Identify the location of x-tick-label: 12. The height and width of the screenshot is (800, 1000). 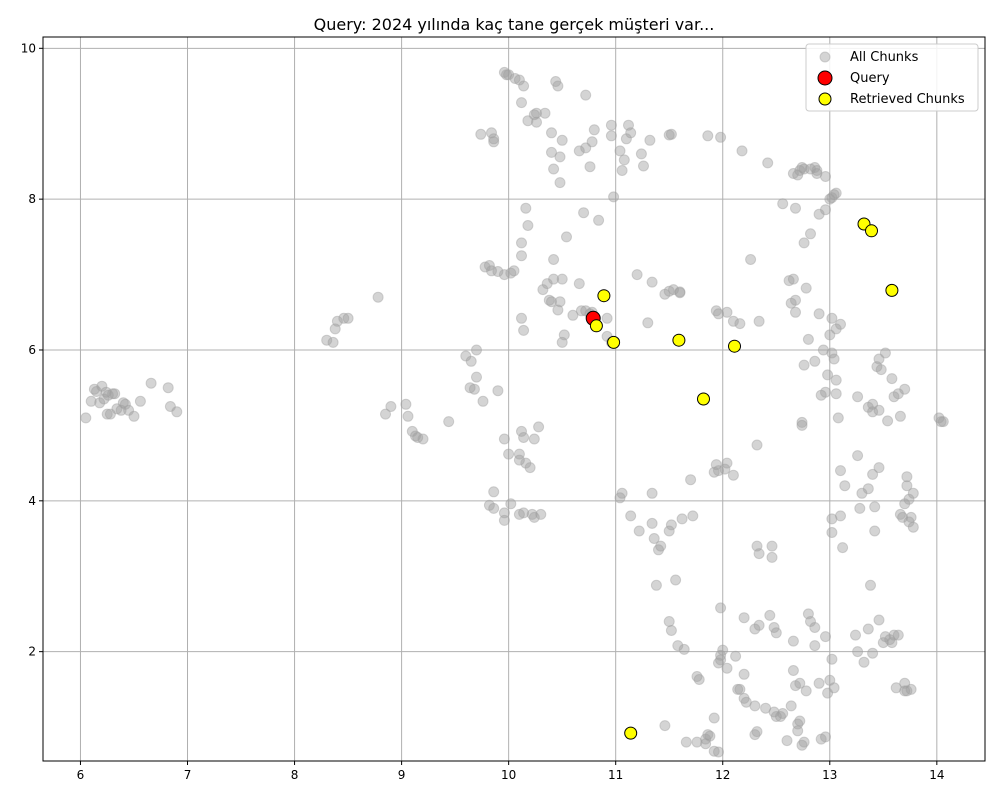
(722, 775).